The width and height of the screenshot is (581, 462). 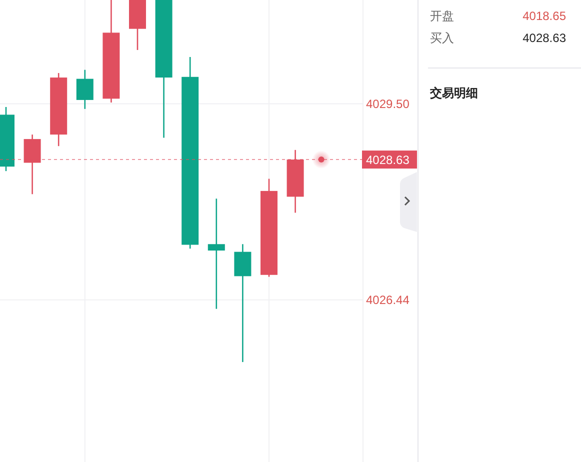 I want to click on text: 4018.65, so click(x=544, y=16).